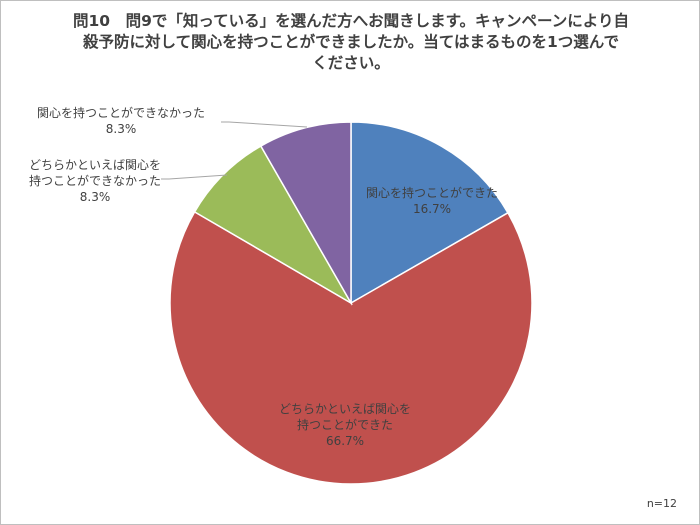  I want to click on sample-size-label: n=12, so click(661, 503).